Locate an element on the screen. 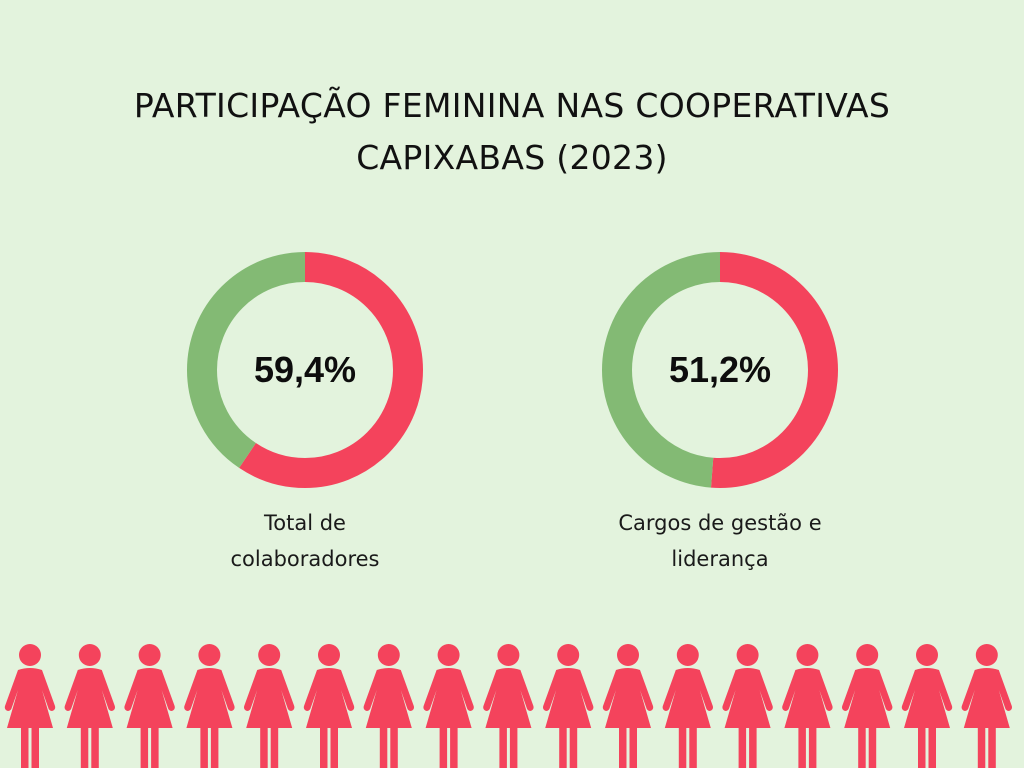 The image size is (1024, 768). center-label-total: 59,4% is located at coordinates (305, 369).